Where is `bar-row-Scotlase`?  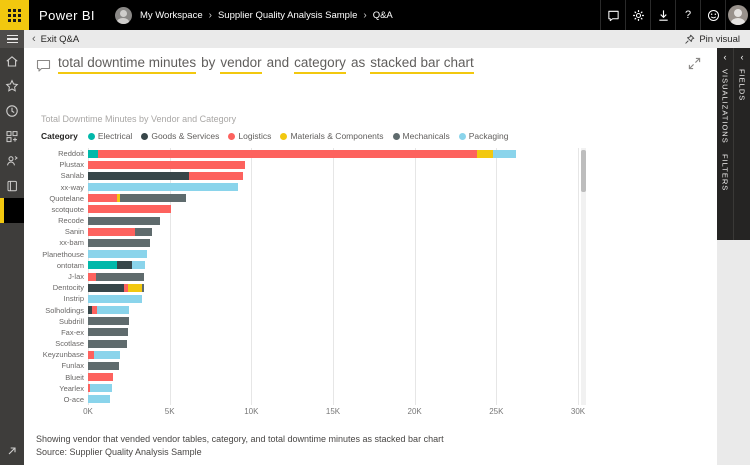 bar-row-Scotlase is located at coordinates (108, 343).